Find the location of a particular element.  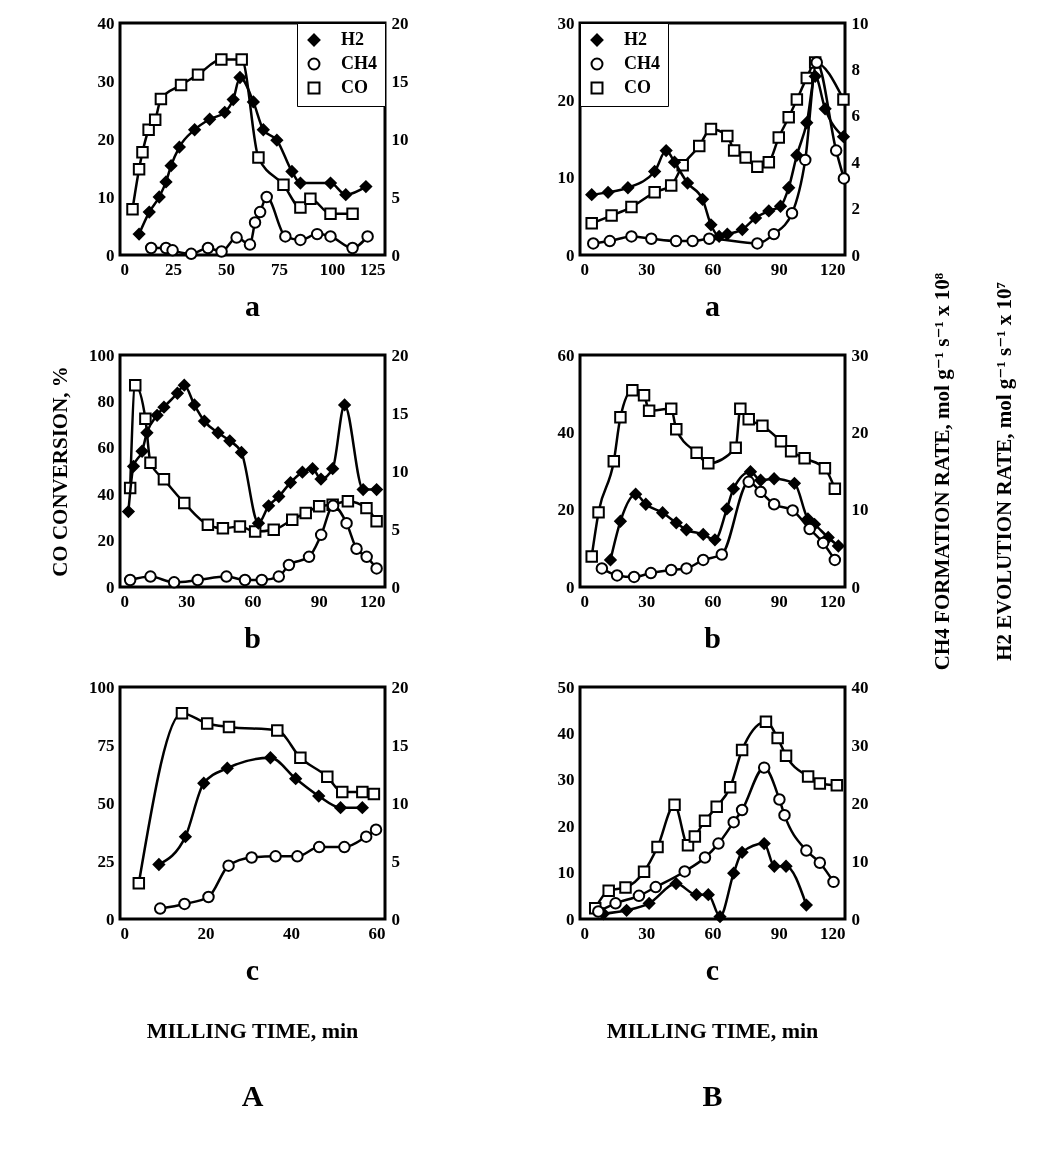

x-tick-label: 25 is located at coordinates (173, 269).